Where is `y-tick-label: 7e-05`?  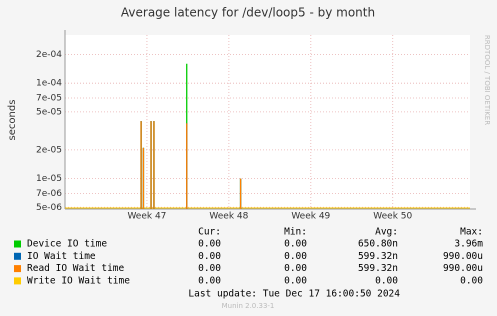 y-tick-label: 7e-05 is located at coordinates (49, 98).